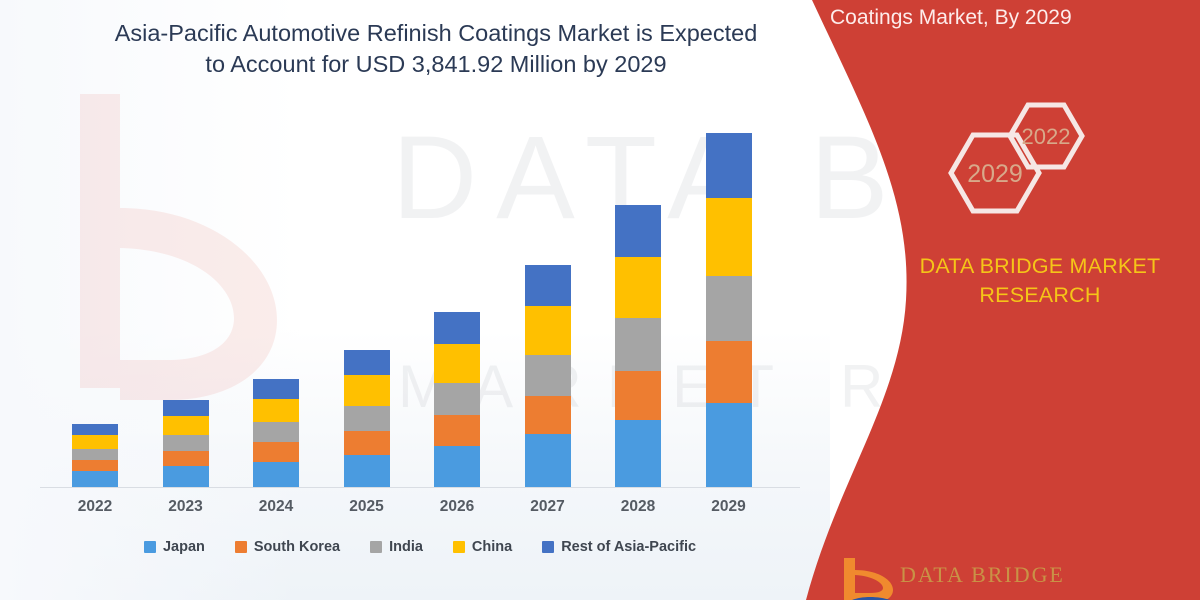  I want to click on x-axis-label-2024: 2024, so click(276, 506).